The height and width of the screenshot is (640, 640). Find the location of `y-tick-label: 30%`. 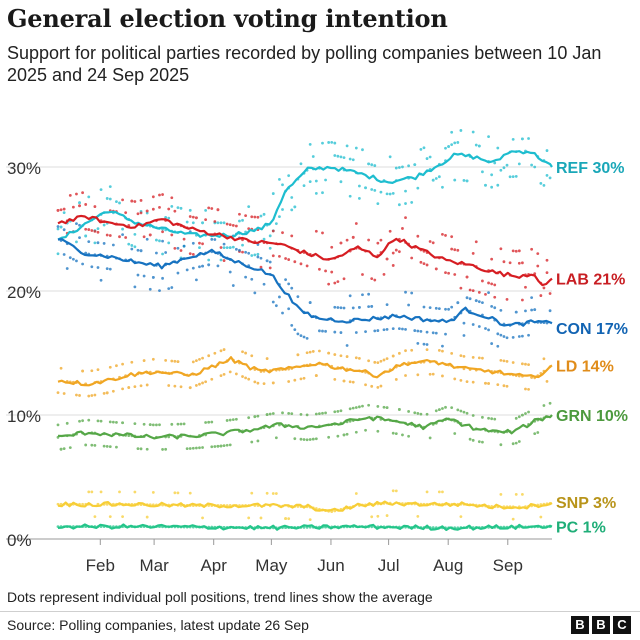

y-tick-label: 30% is located at coordinates (24, 168).